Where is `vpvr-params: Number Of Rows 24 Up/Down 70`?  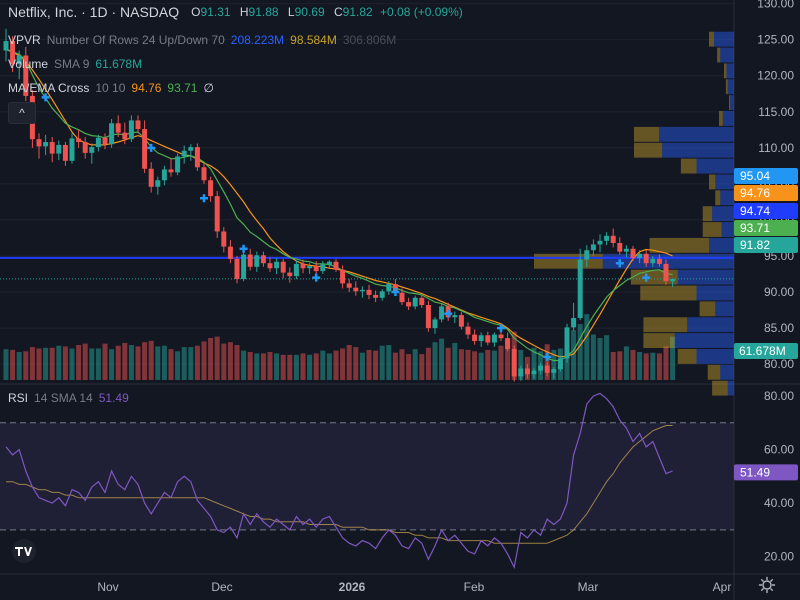 vpvr-params: Number Of Rows 24 Up/Down 70 is located at coordinates (135, 40).